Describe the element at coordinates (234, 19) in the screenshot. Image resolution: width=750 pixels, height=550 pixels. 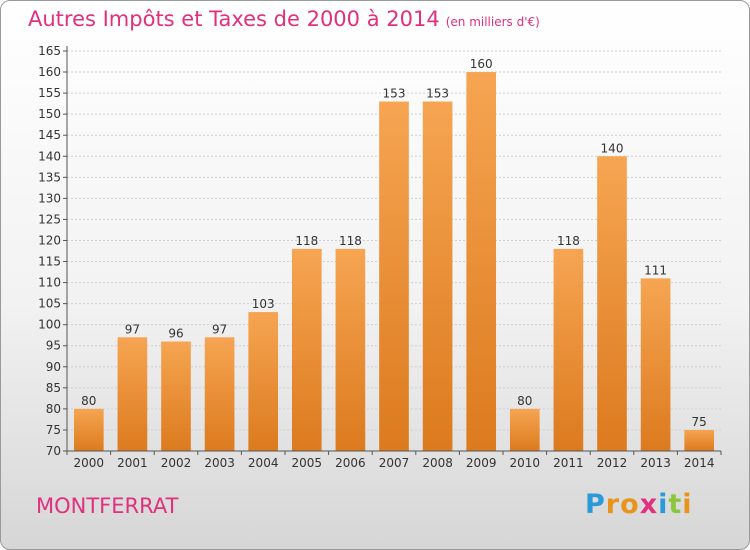
I see `chart-title: Autres Impôts et Taxes de 2000 à 2014` at that location.